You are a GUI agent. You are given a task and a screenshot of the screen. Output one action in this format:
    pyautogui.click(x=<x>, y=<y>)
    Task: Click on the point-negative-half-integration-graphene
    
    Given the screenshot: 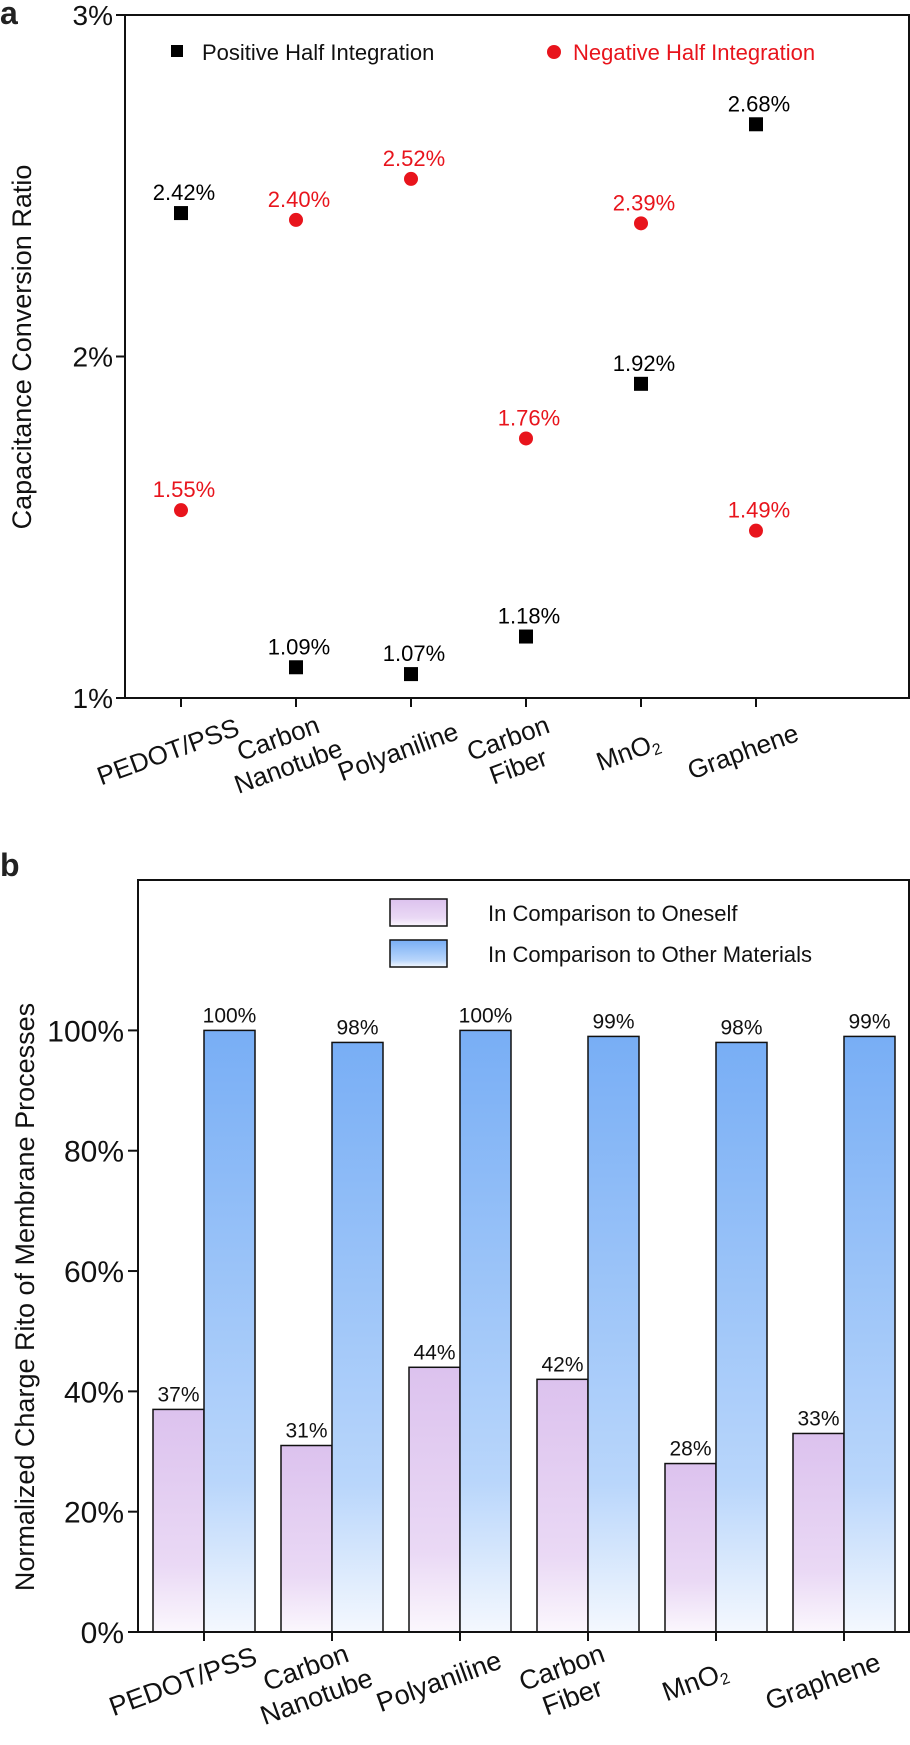 What is the action you would take?
    pyautogui.click(x=756, y=530)
    